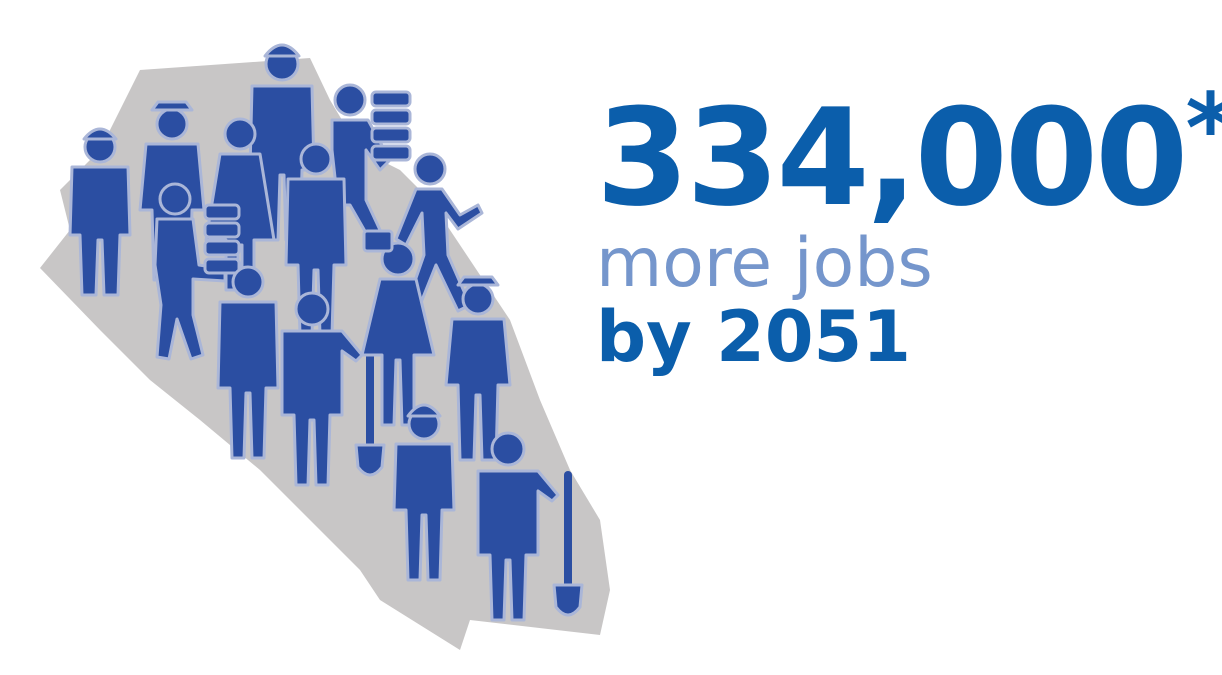  I want to click on headline-subtitle: more jobs, so click(764, 263).